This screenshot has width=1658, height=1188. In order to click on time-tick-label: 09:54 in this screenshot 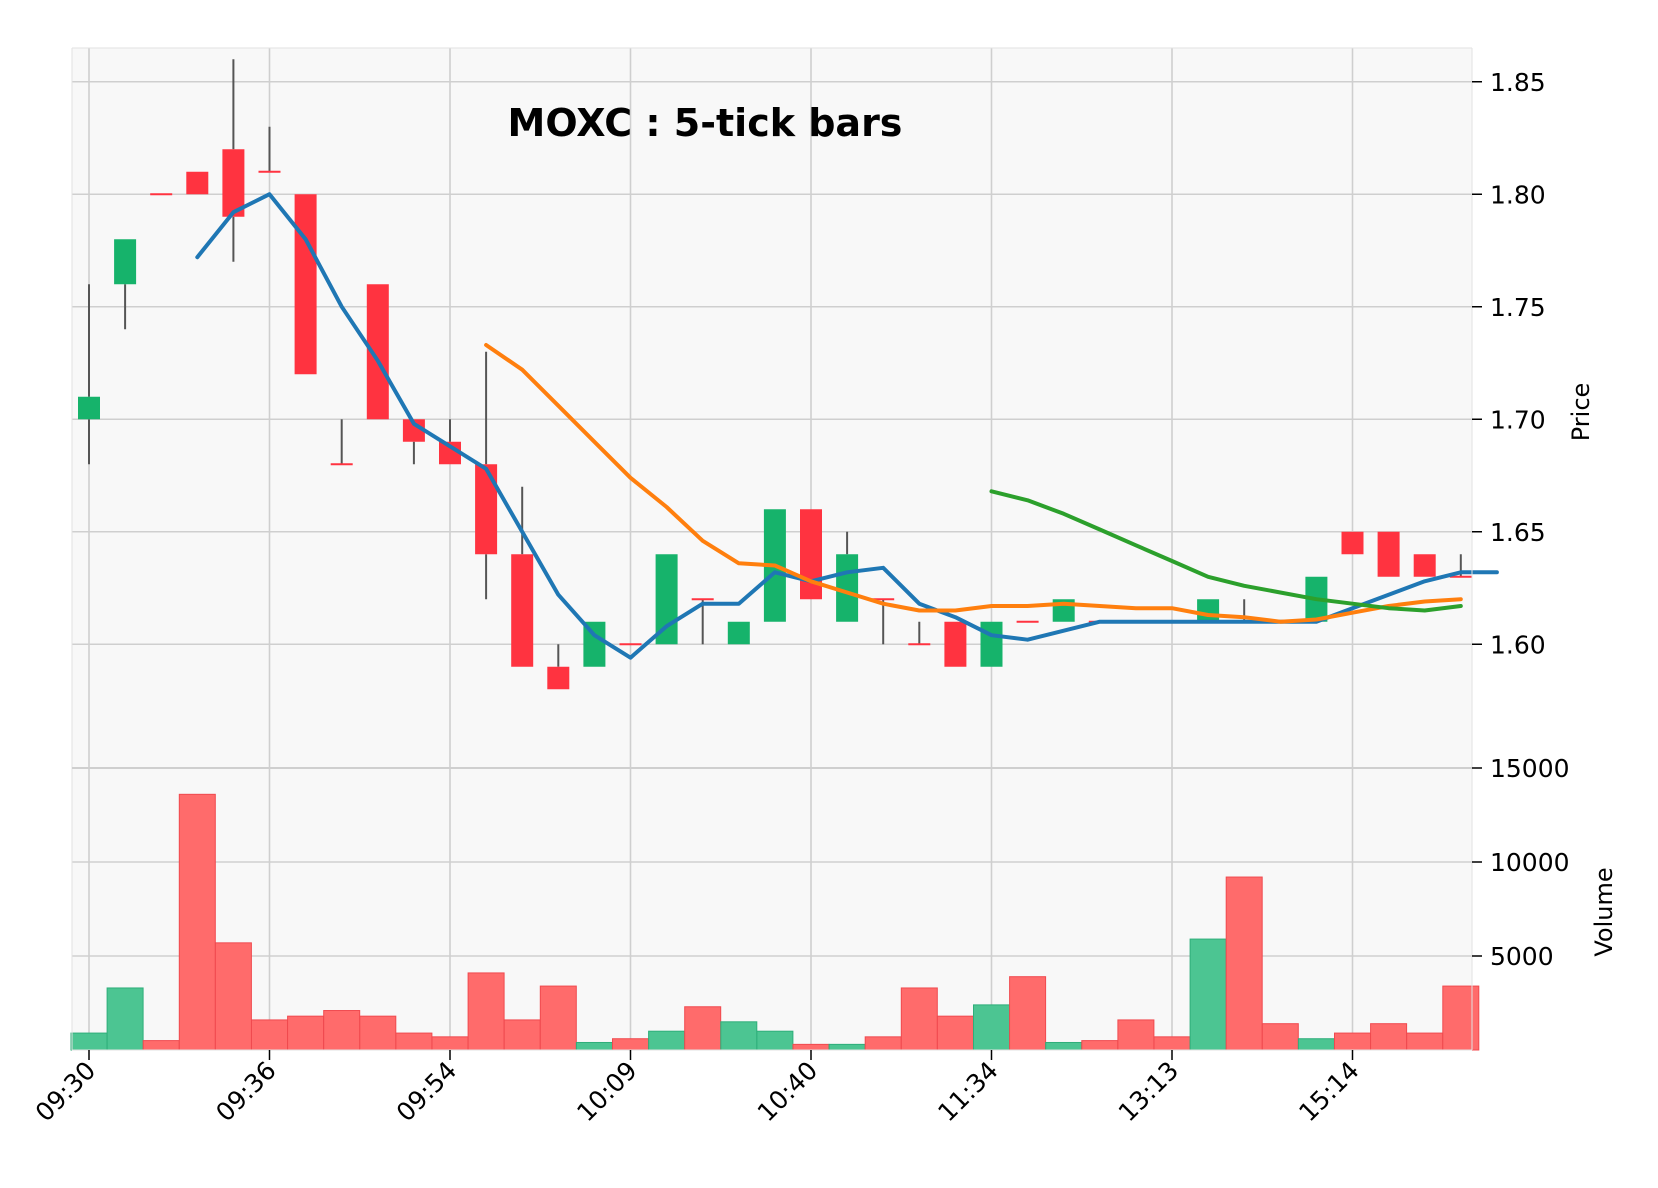, I will do `click(426, 1091)`.